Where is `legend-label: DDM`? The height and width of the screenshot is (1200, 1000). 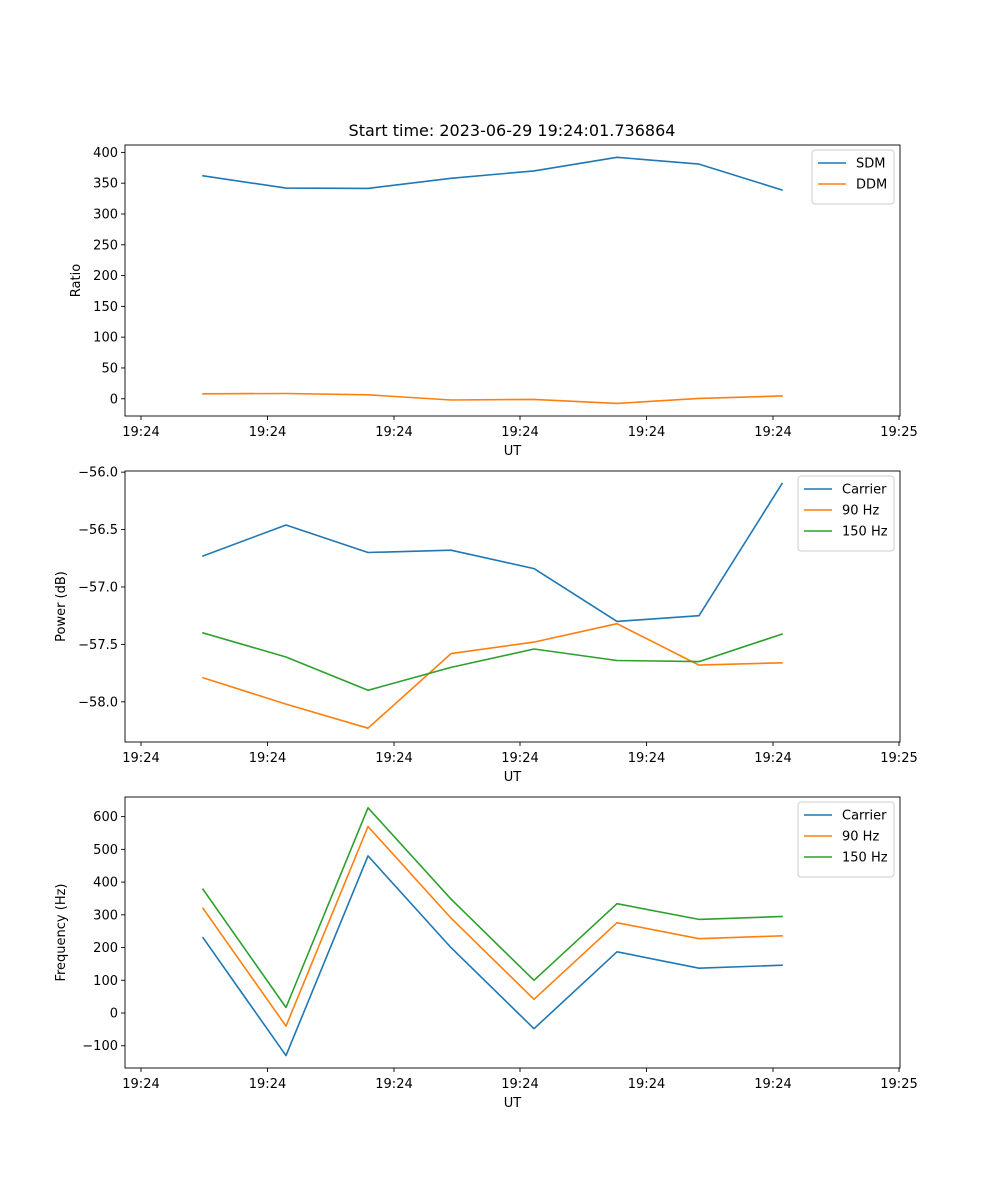
legend-label: DDM is located at coordinates (871, 185).